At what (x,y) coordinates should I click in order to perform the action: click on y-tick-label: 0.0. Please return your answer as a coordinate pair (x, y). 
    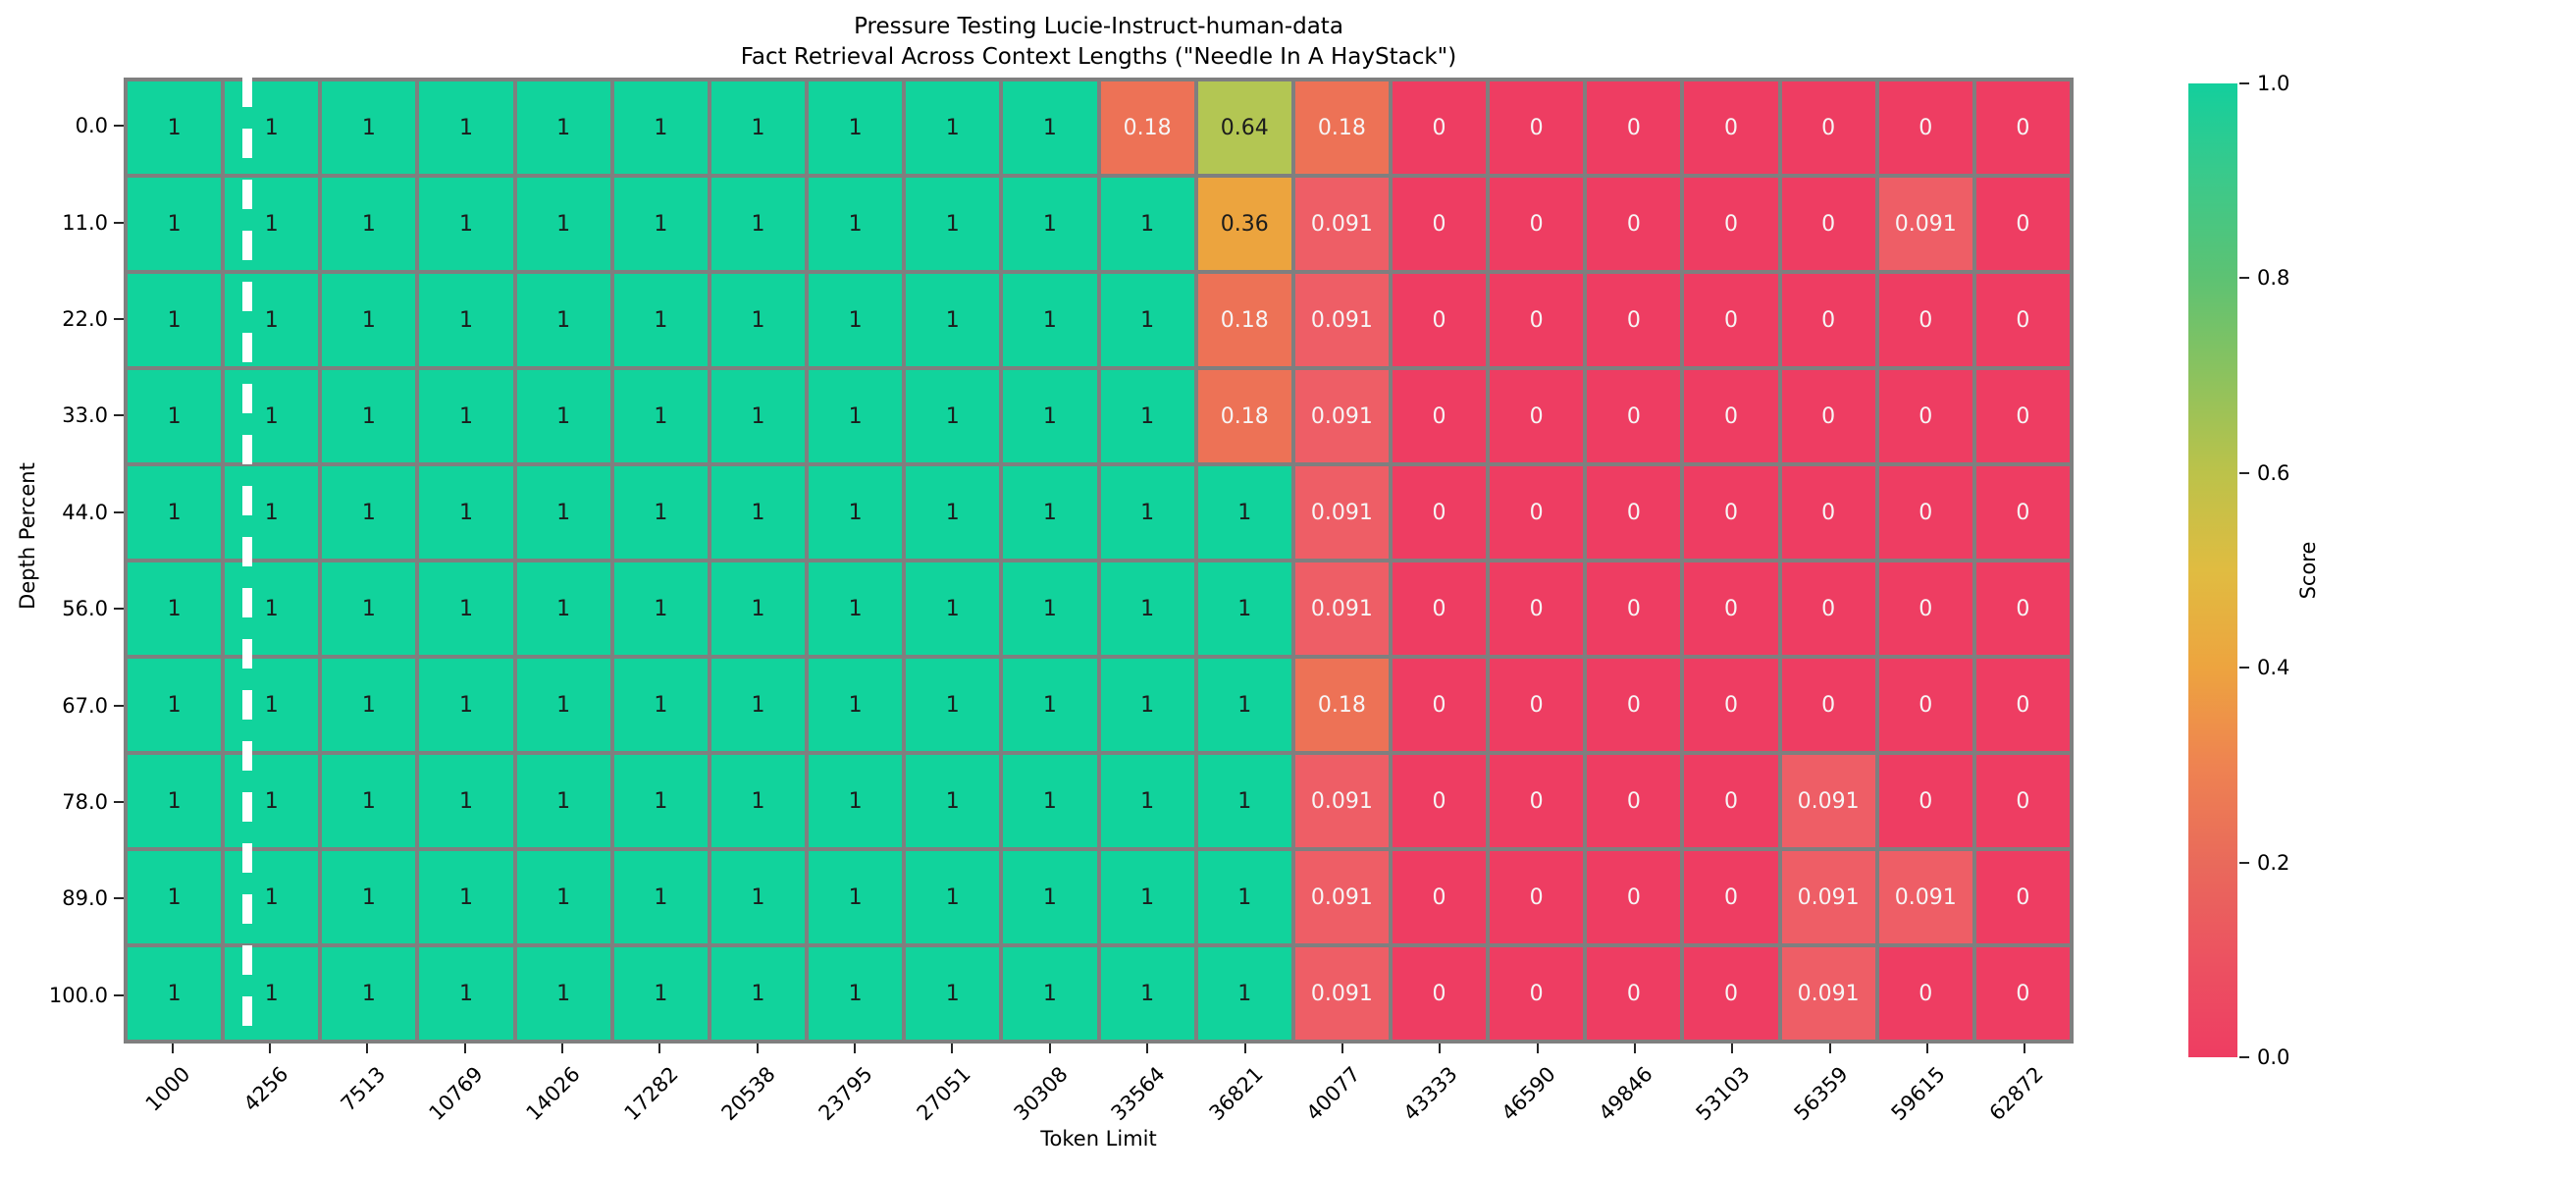
    Looking at the image, I should click on (91, 126).